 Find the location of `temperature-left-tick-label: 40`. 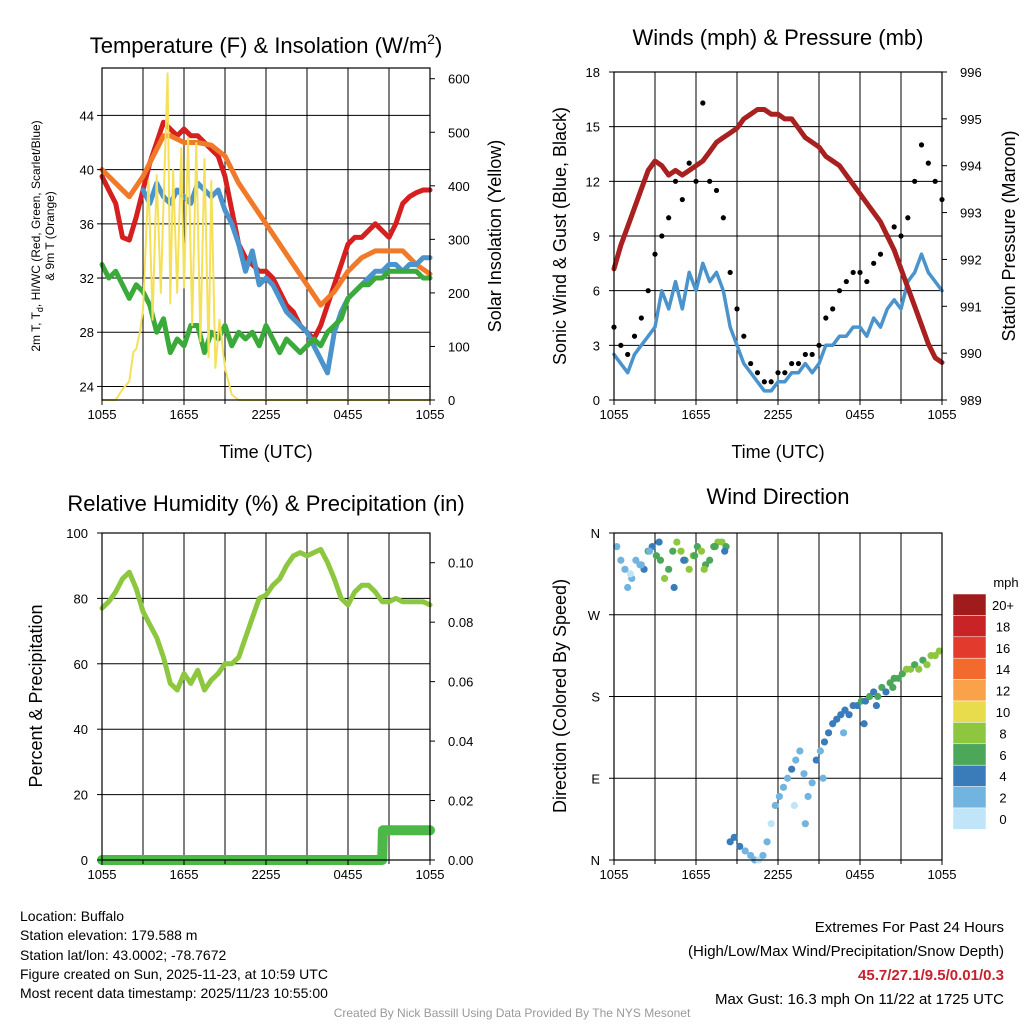

temperature-left-tick-label: 40 is located at coordinates (87, 170).